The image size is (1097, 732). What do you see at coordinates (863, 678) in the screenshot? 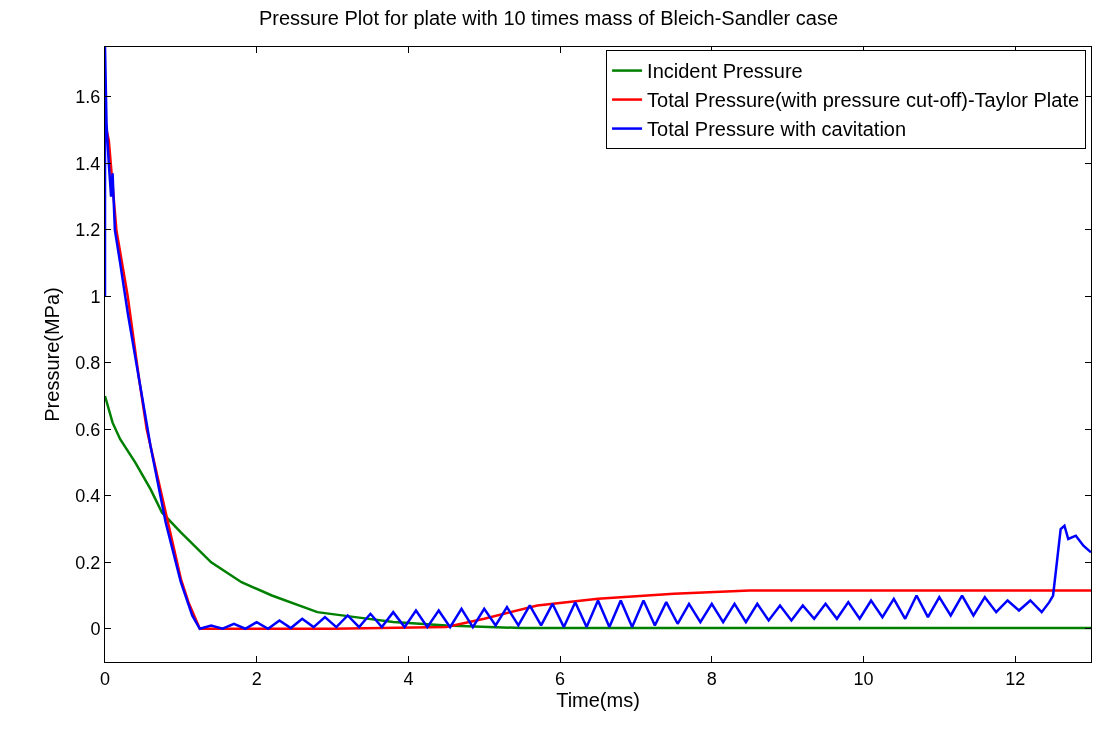
I see `x-tick-label: 10` at bounding box center [863, 678].